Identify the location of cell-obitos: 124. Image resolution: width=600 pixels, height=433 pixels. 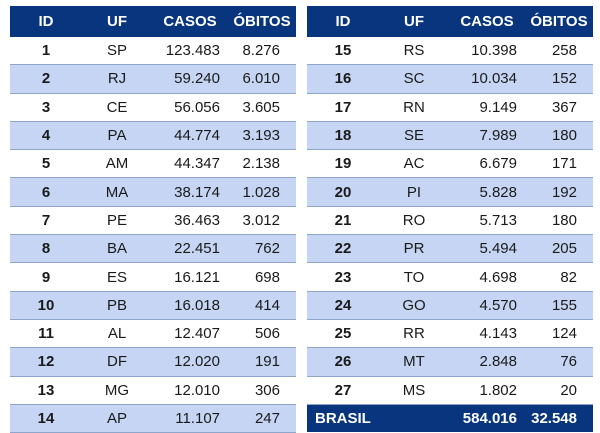
(559, 334).